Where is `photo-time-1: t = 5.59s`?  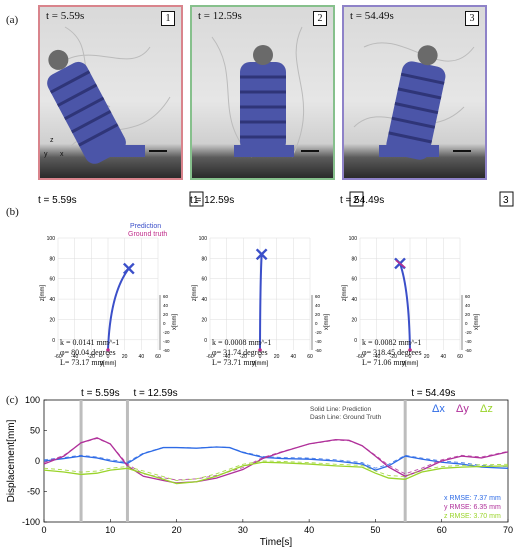
photo-time-1: t = 5.59s is located at coordinates (65, 16).